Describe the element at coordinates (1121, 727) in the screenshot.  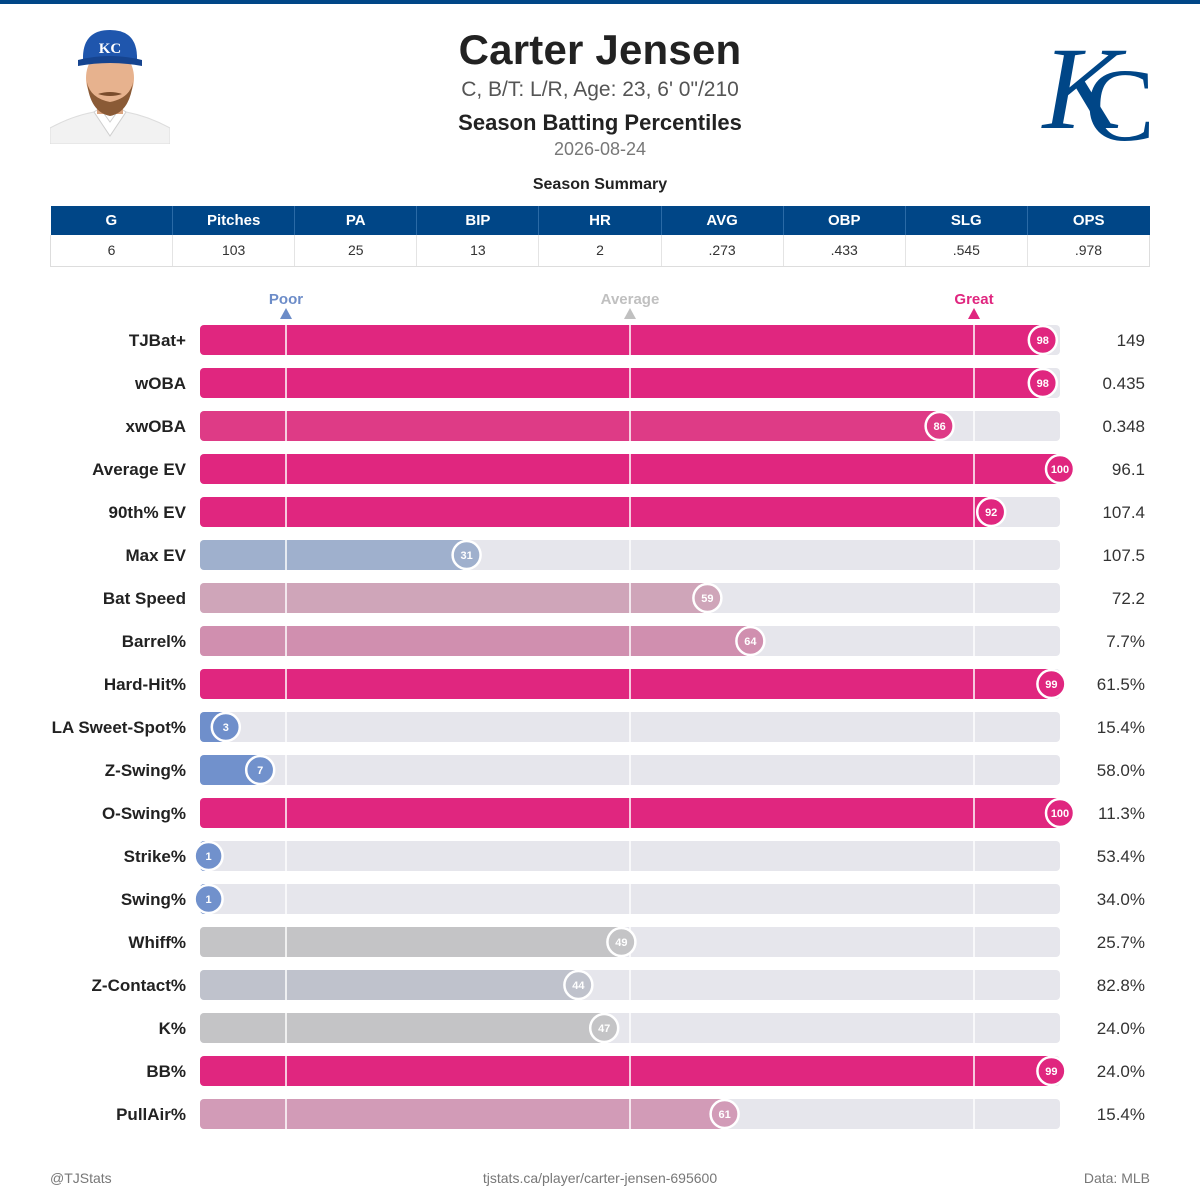
I see `metric-value-la-sweet-spot: 15.4%` at that location.